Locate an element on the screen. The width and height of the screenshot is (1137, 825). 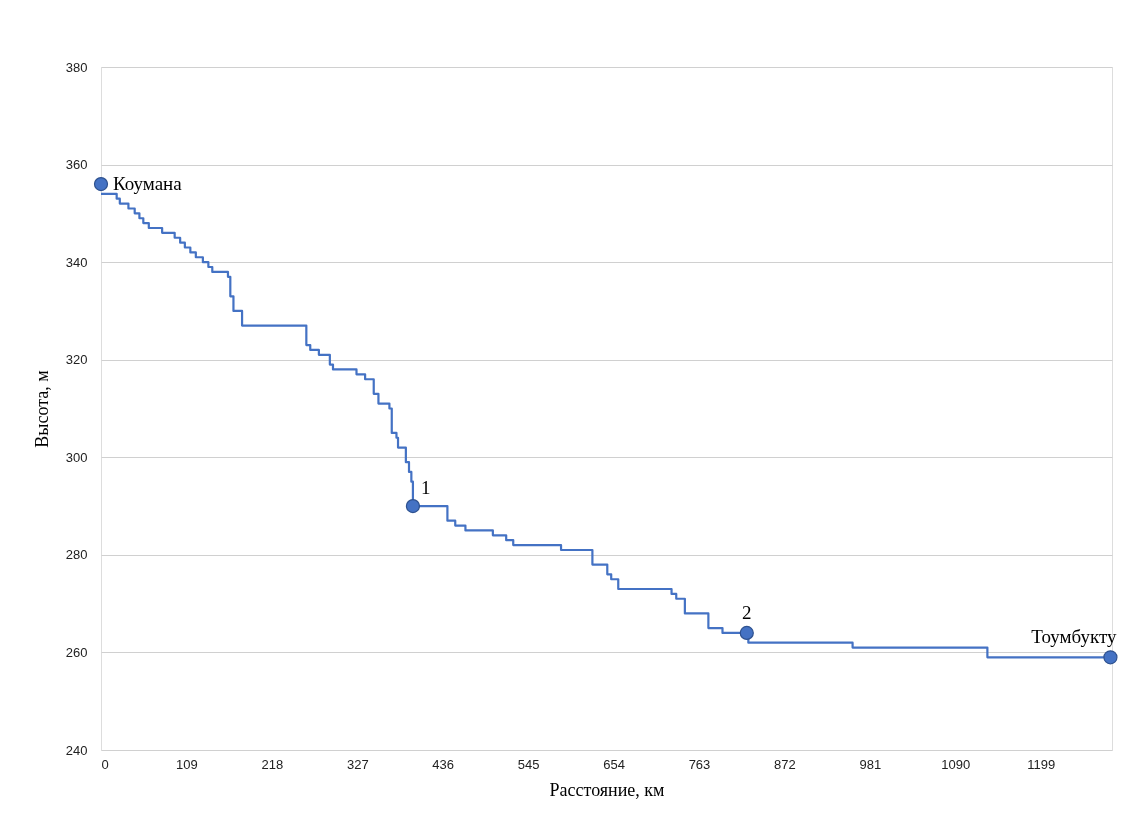
x-tick-label: 763 is located at coordinates (699, 764).